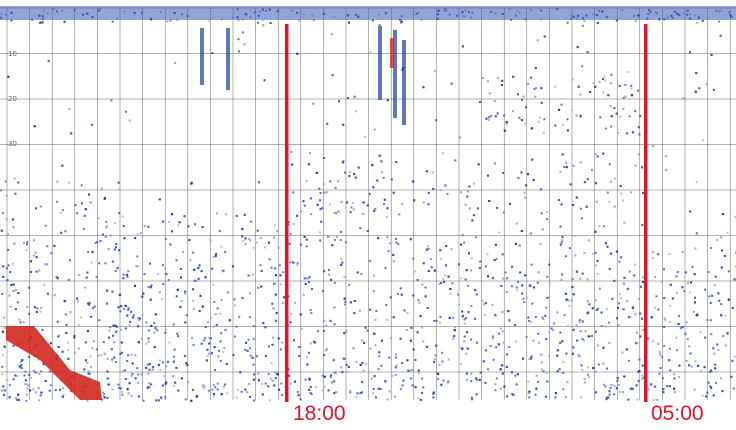  What do you see at coordinates (12, 144) in the screenshot?
I see `depth-label-3: 30` at bounding box center [12, 144].